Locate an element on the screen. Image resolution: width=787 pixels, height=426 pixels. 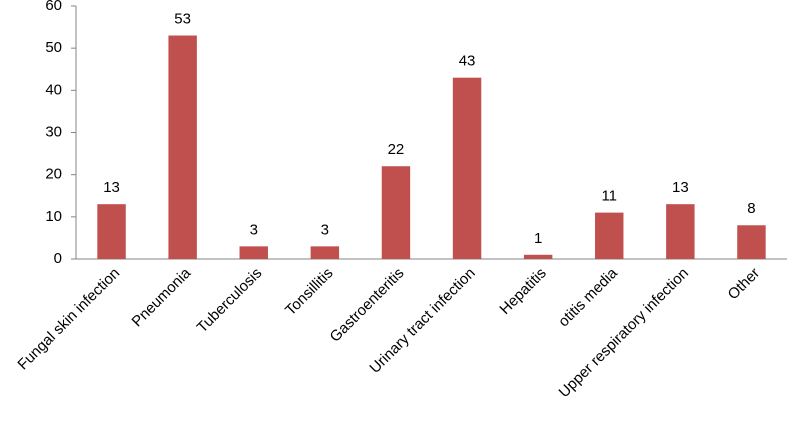
x-tick-label: Tonsillitis is located at coordinates (309, 292).